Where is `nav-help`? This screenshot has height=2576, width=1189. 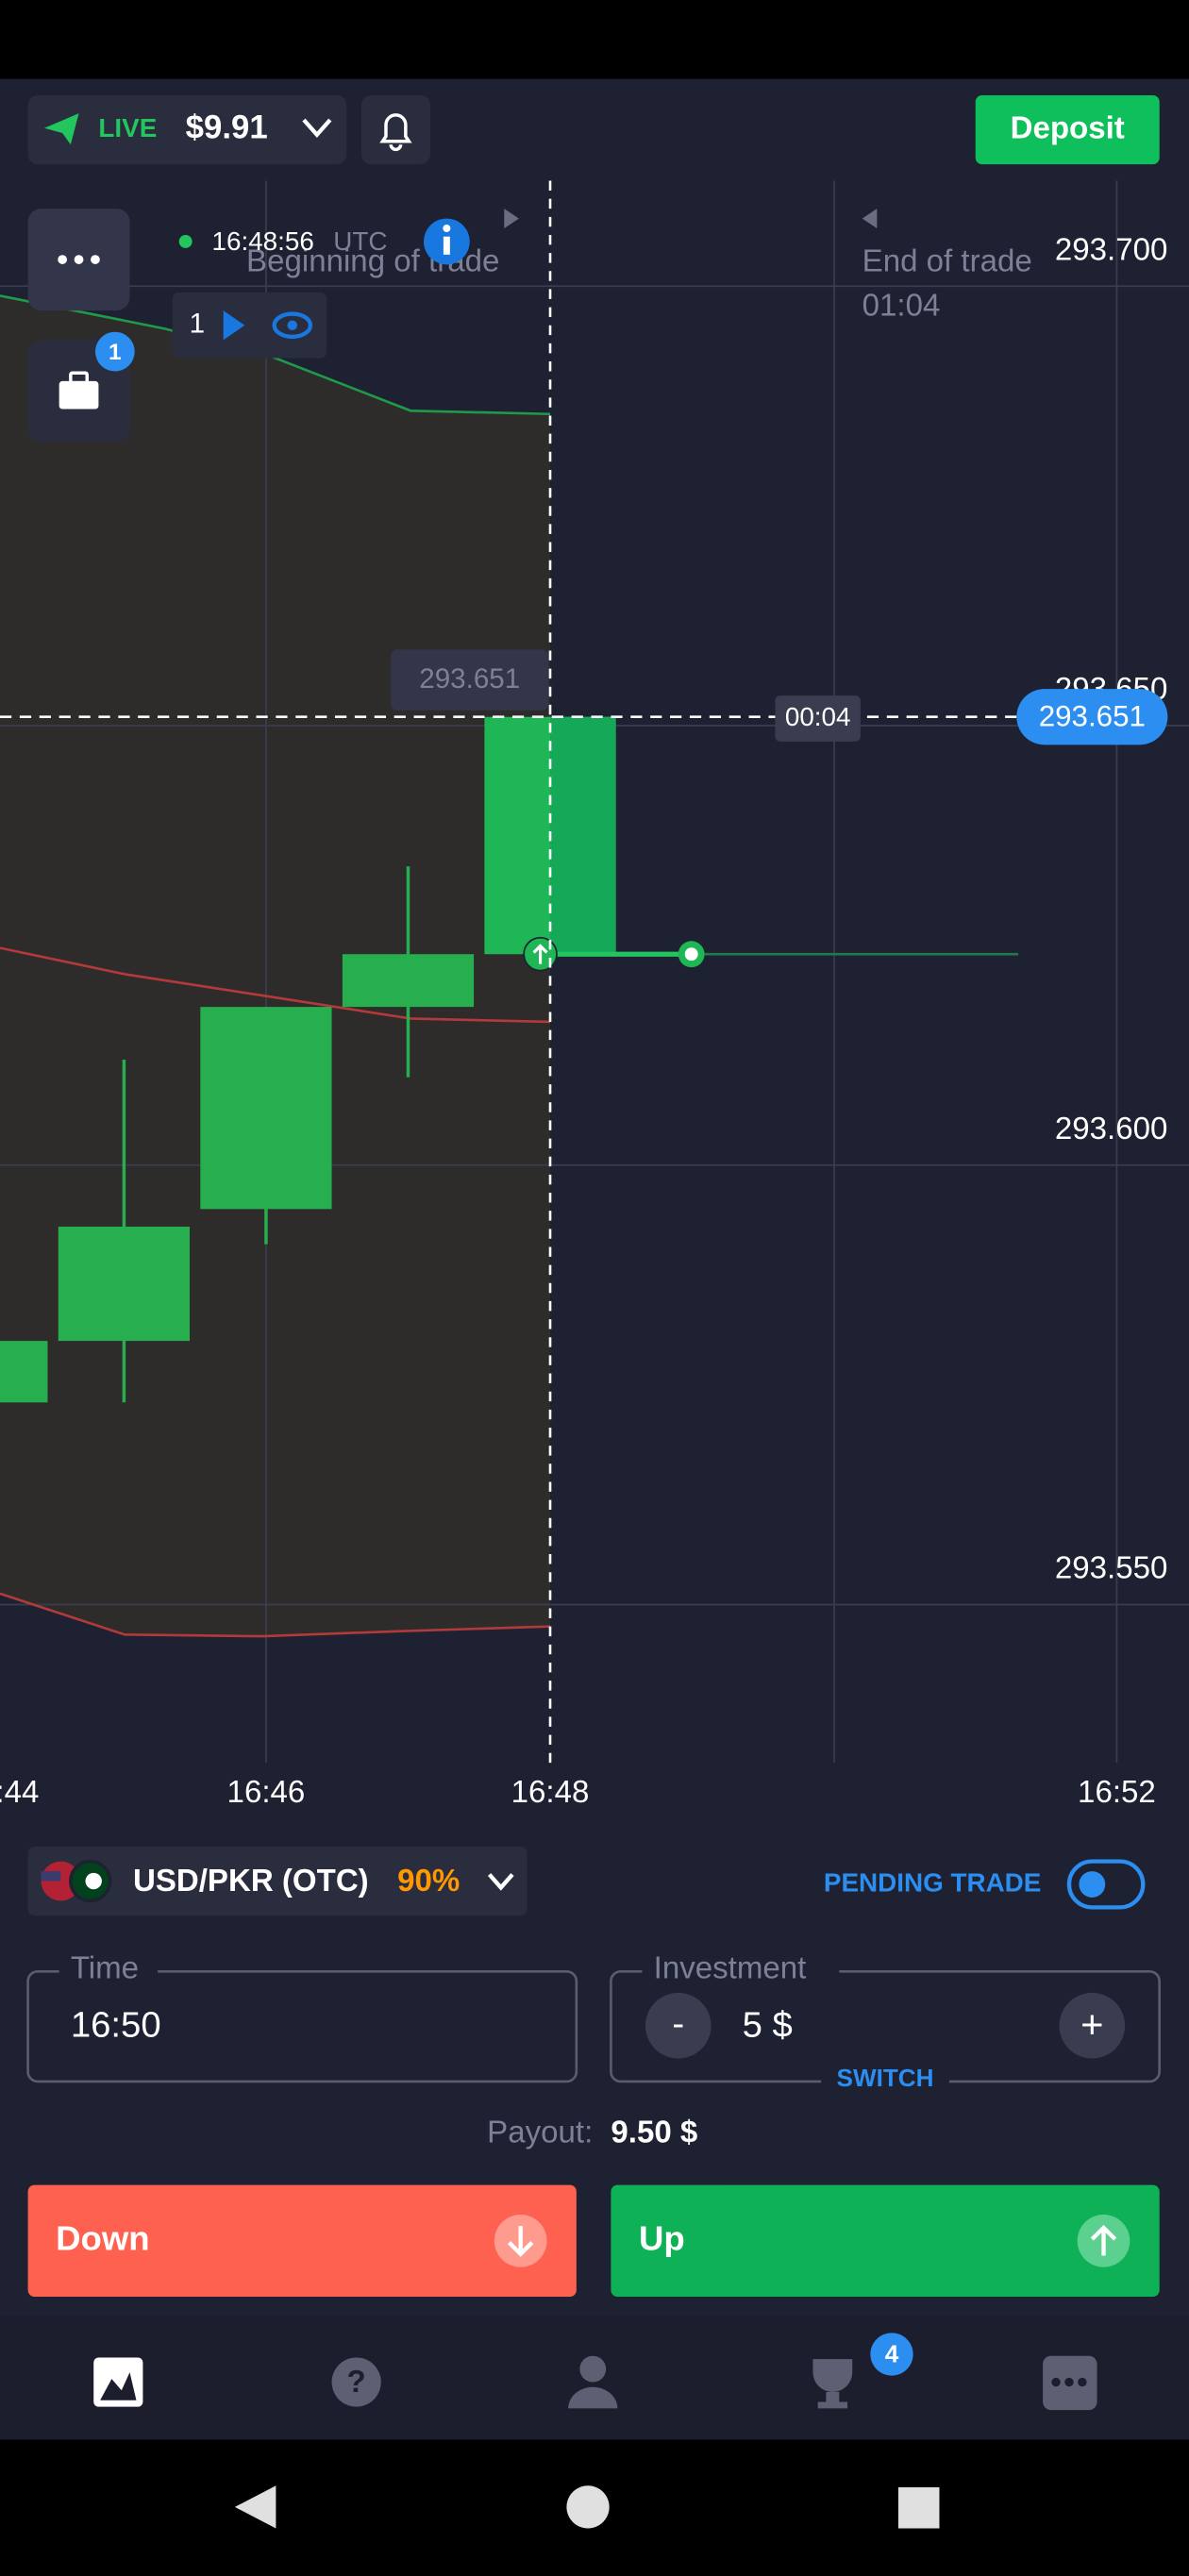 nav-help is located at coordinates (356, 2382).